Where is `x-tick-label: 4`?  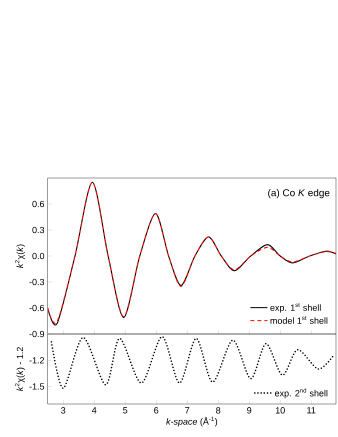
x-tick-label: 4 is located at coordinates (94, 410).